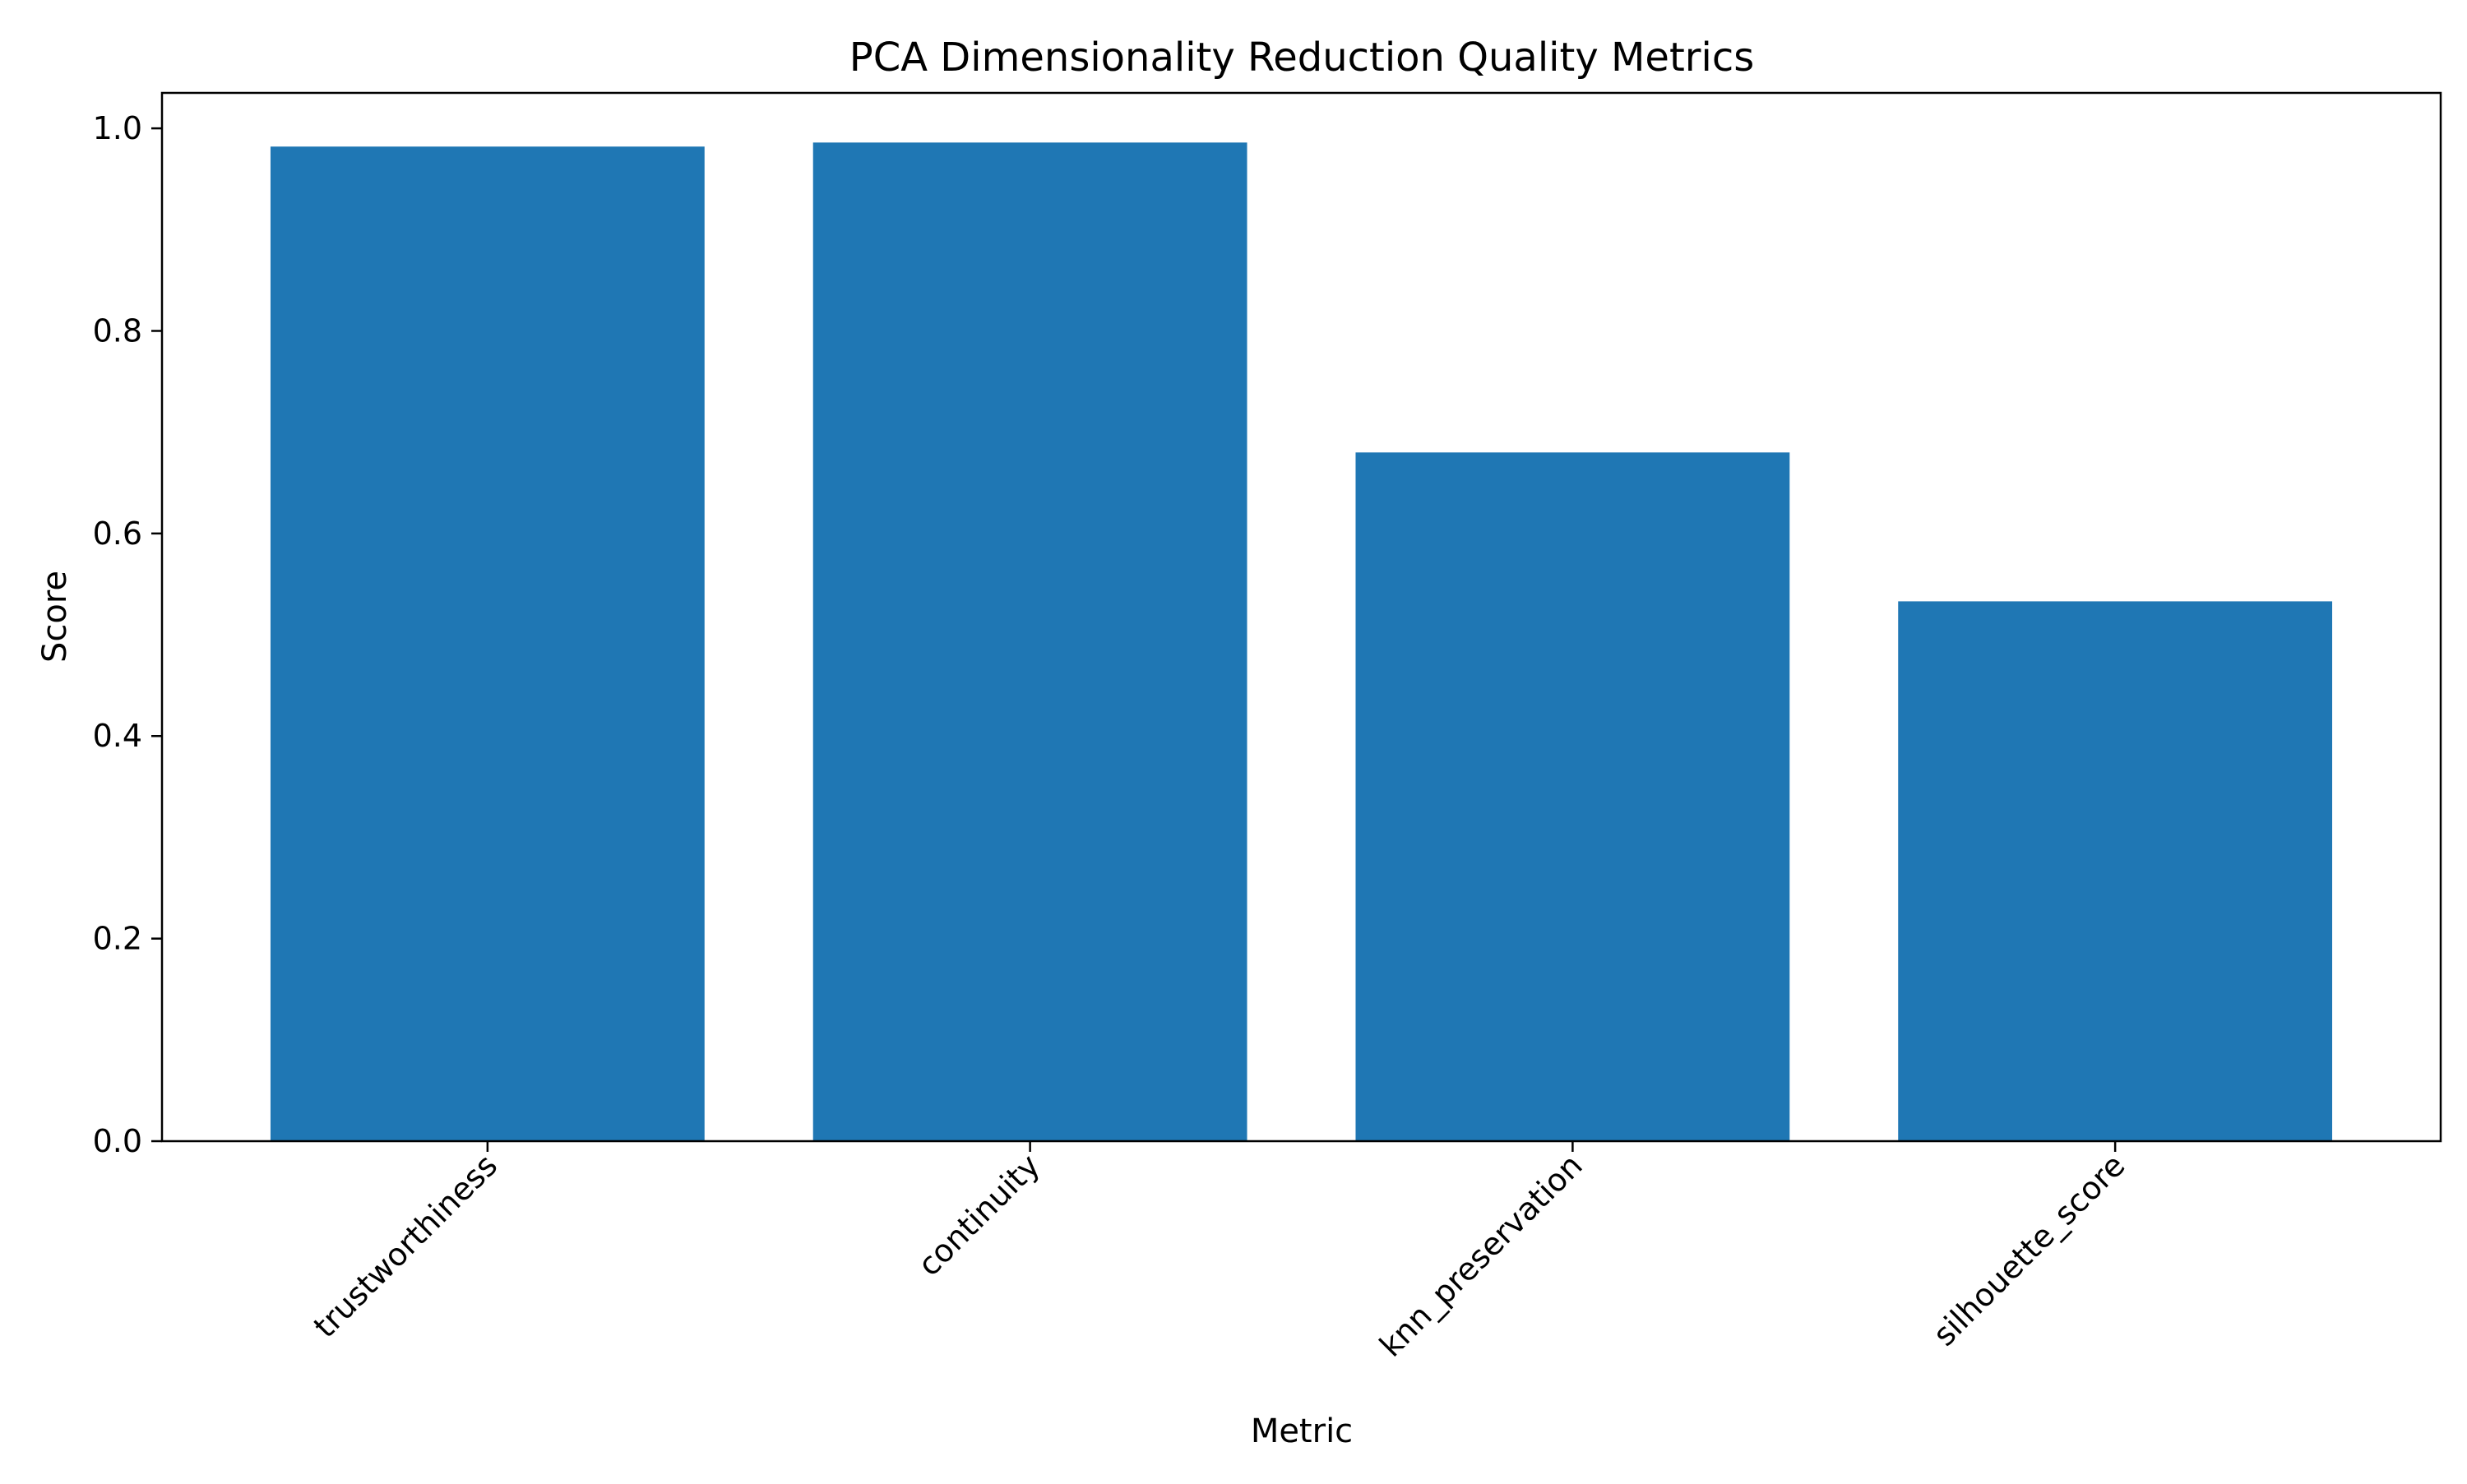 The width and height of the screenshot is (2467, 1484). I want to click on x-axis-label: Metric, so click(1302, 1431).